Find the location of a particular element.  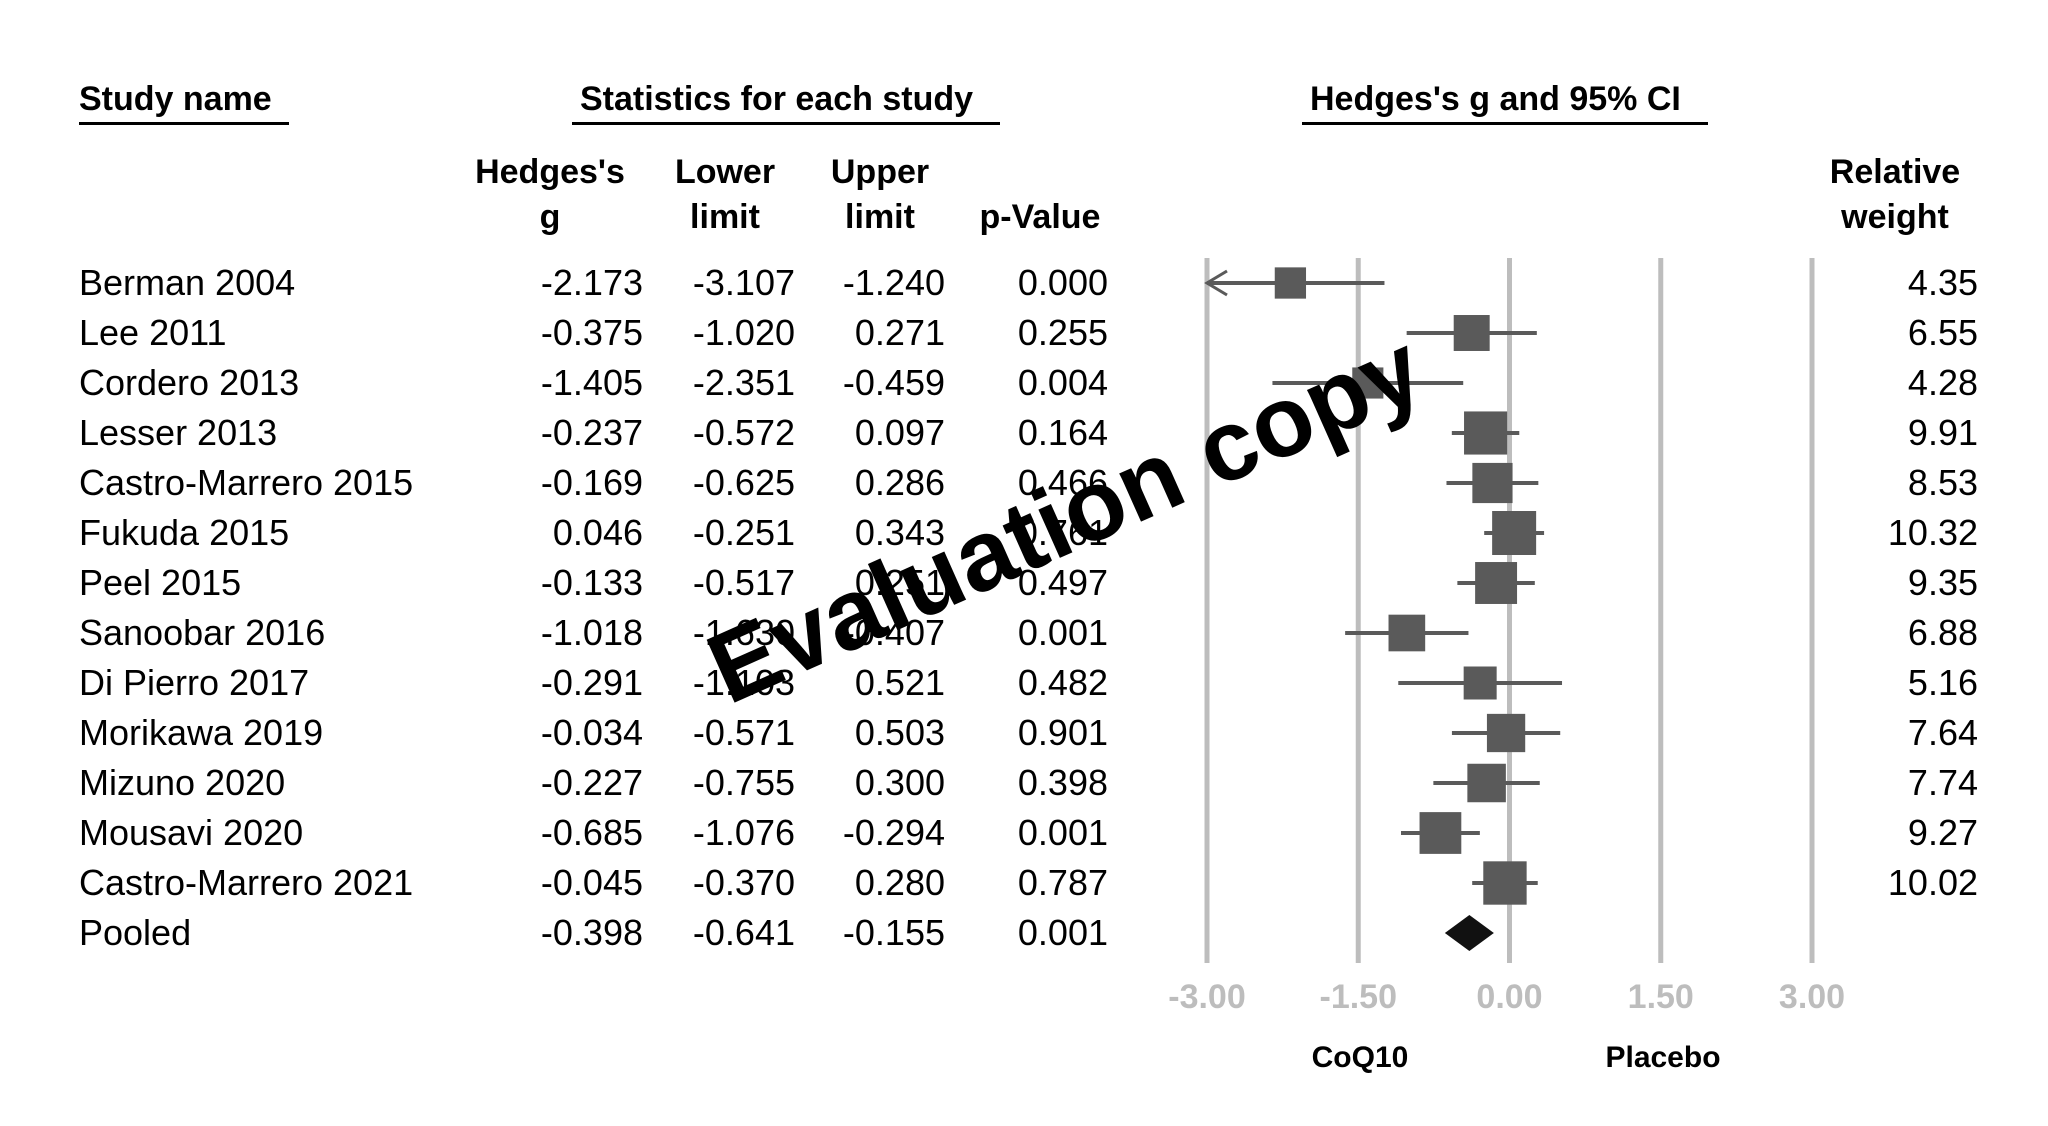

study-name: Castro-Marrero 2015 is located at coordinates (246, 482).